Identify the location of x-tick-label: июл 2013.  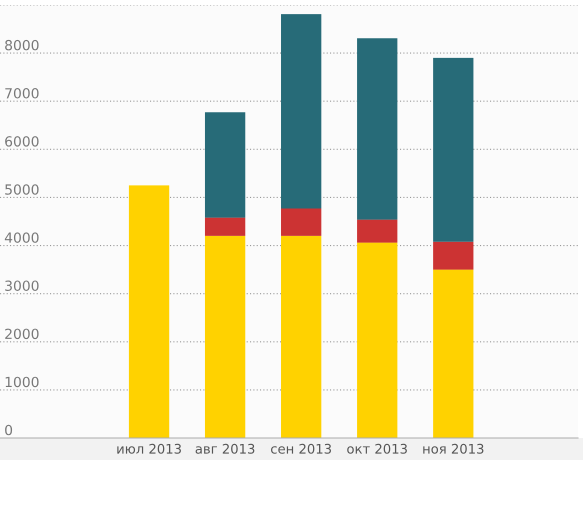
(149, 449).